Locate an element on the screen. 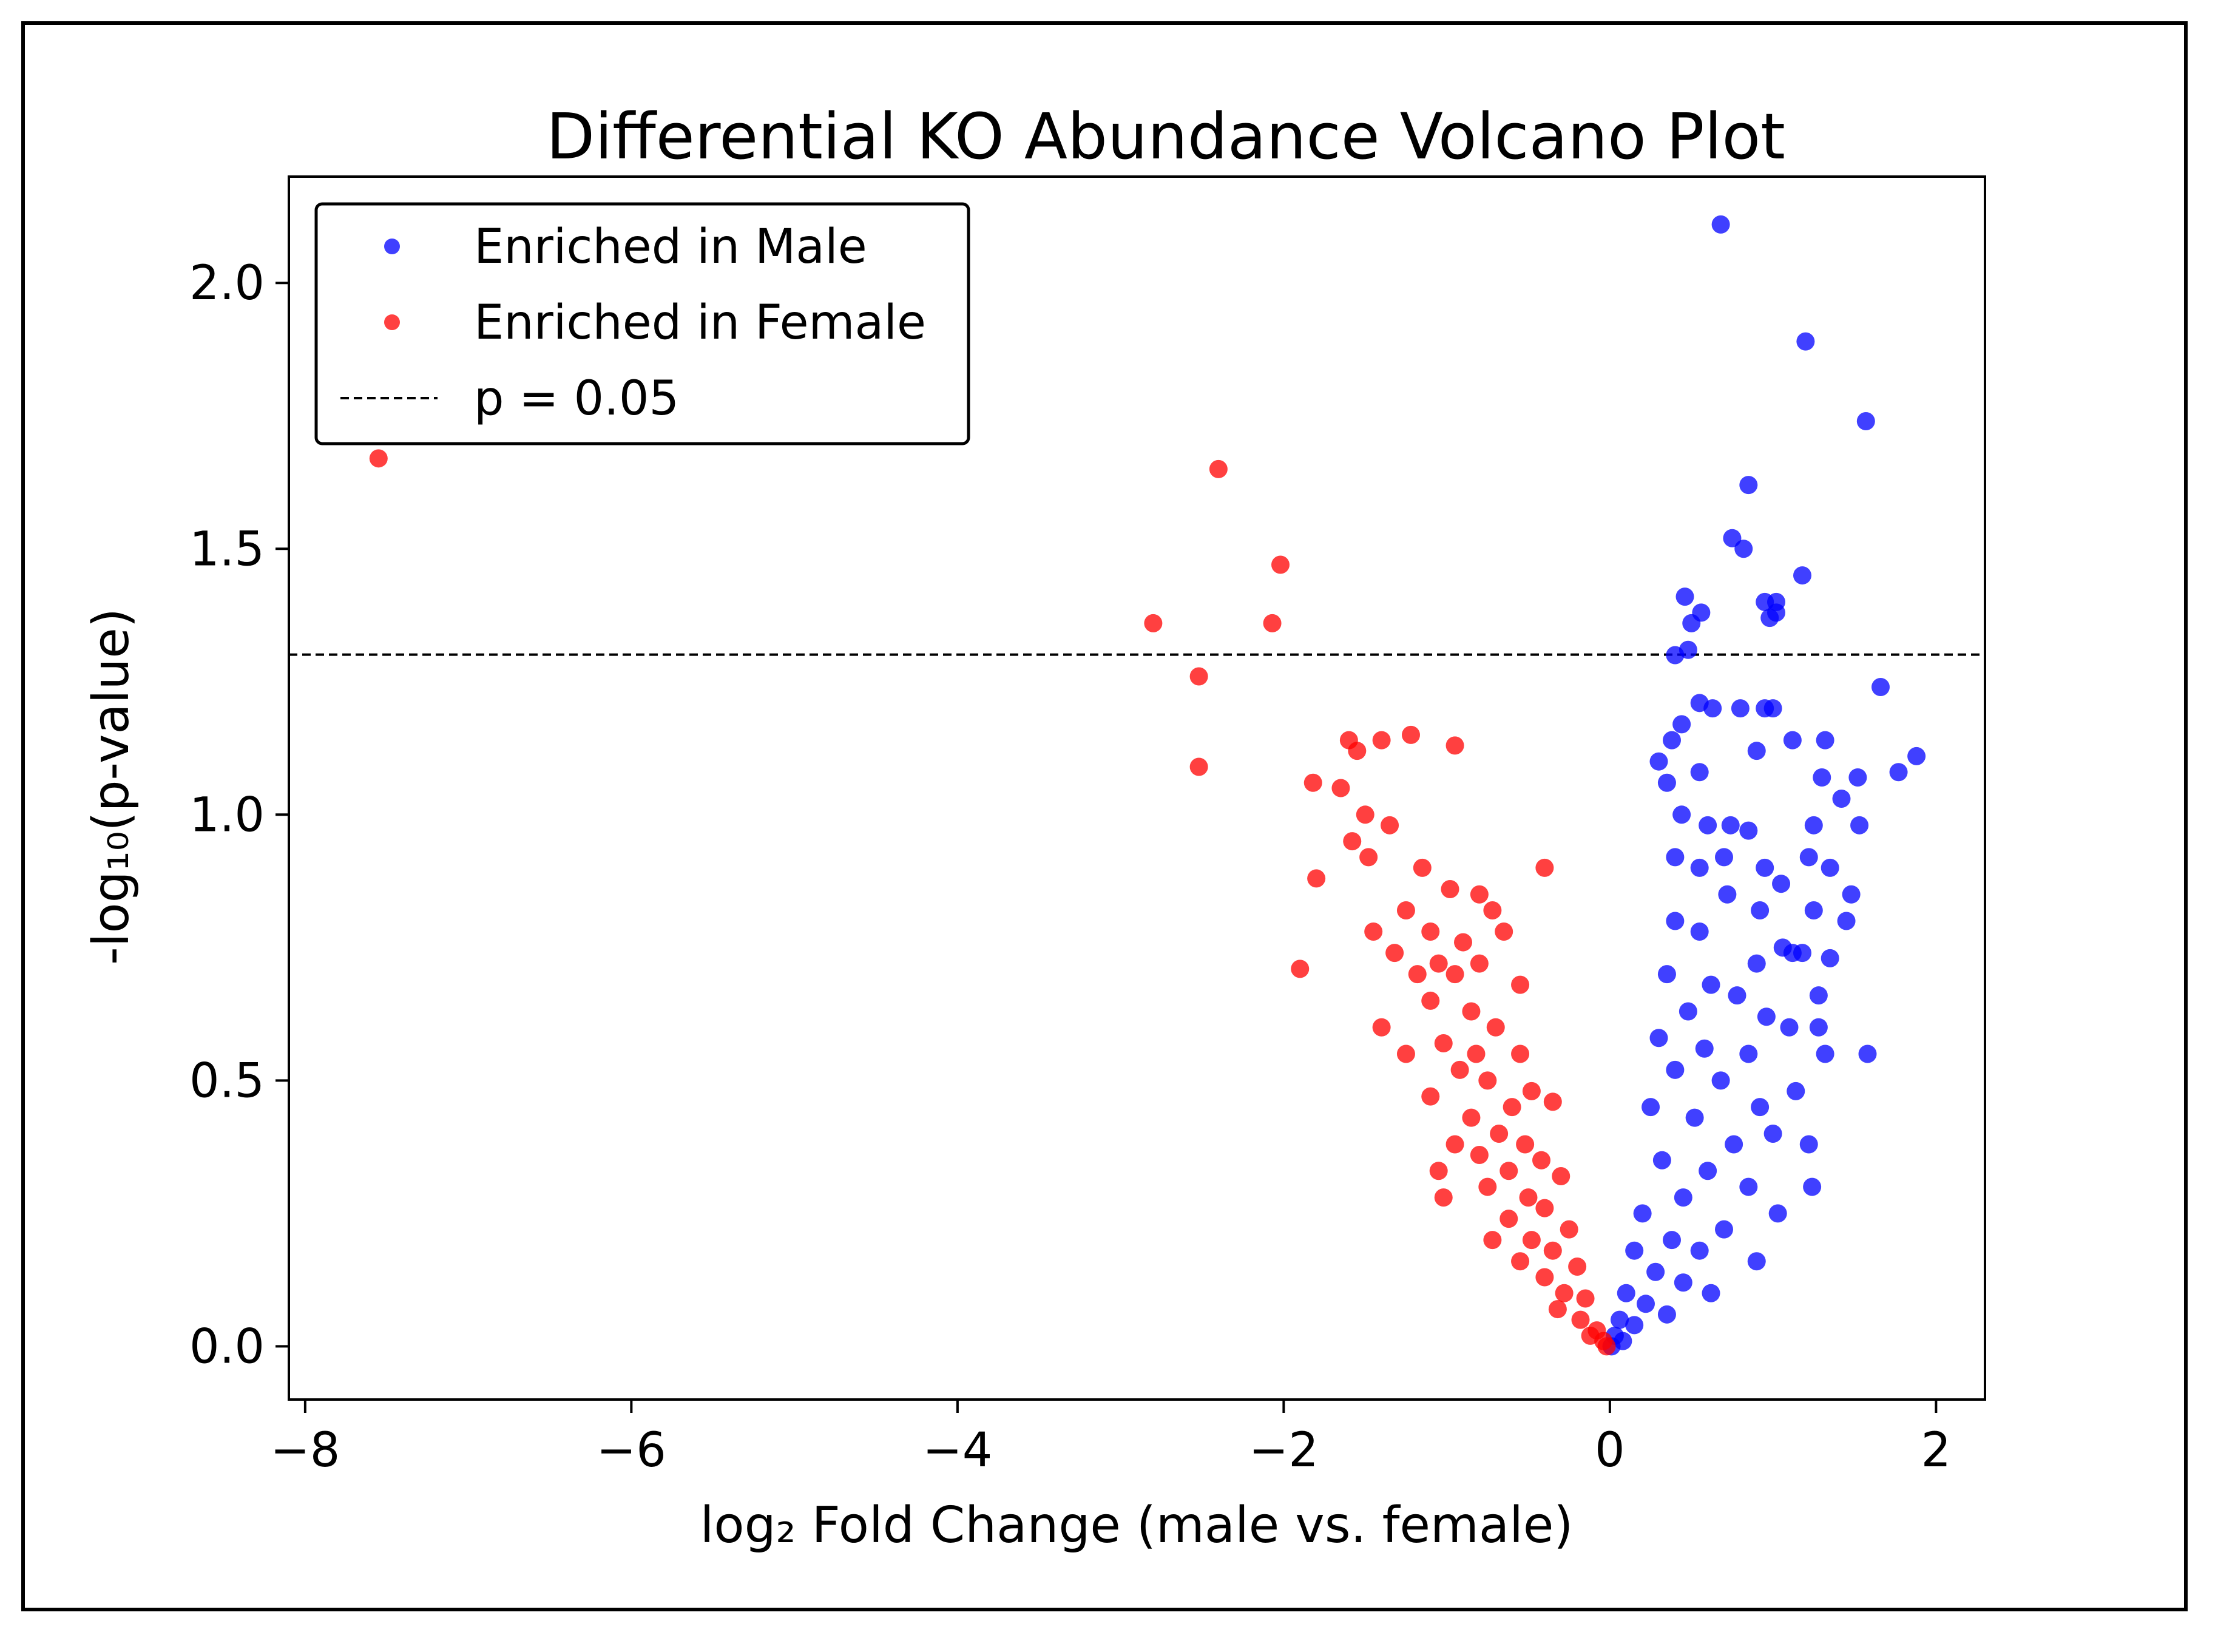 Image resolution: width=2218 pixels, height=1652 pixels. legend-label-threshold: p = 0.05 is located at coordinates (576, 399).